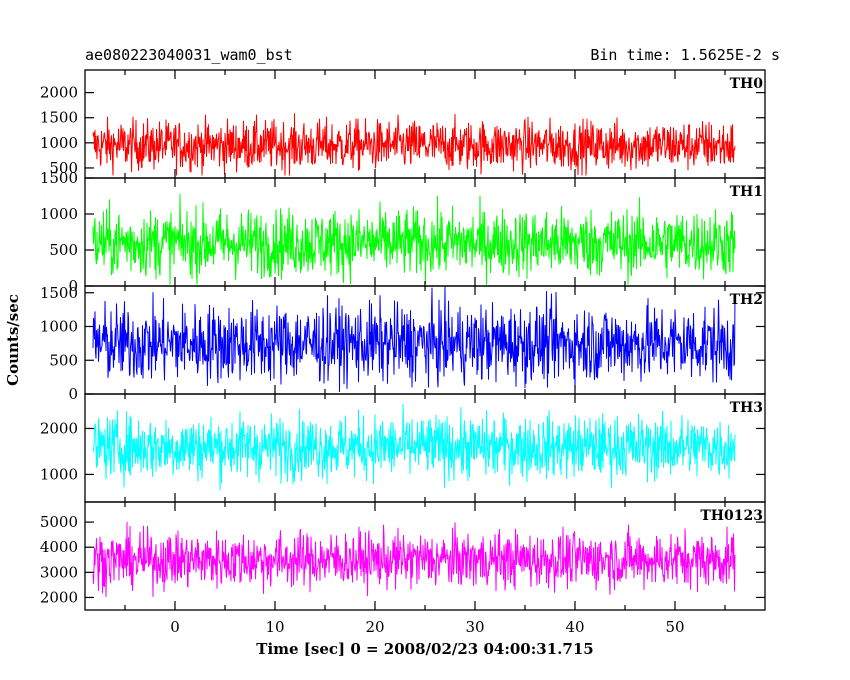 Image resolution: width=850 pixels, height=680 pixels. I want to click on y-tick-label: 3000, so click(59, 572).